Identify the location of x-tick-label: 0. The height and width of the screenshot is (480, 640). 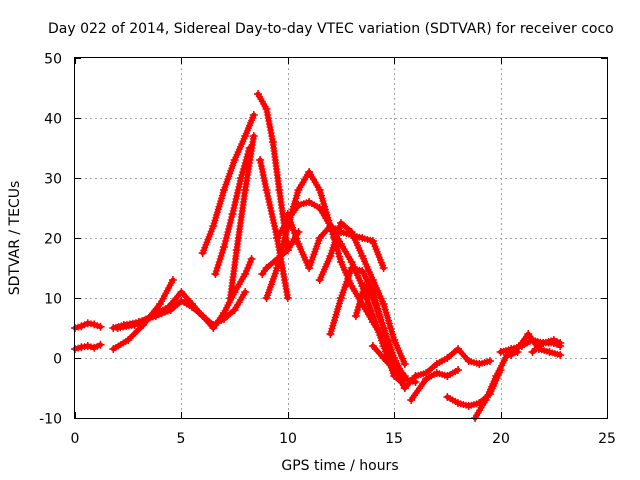
(75, 439).